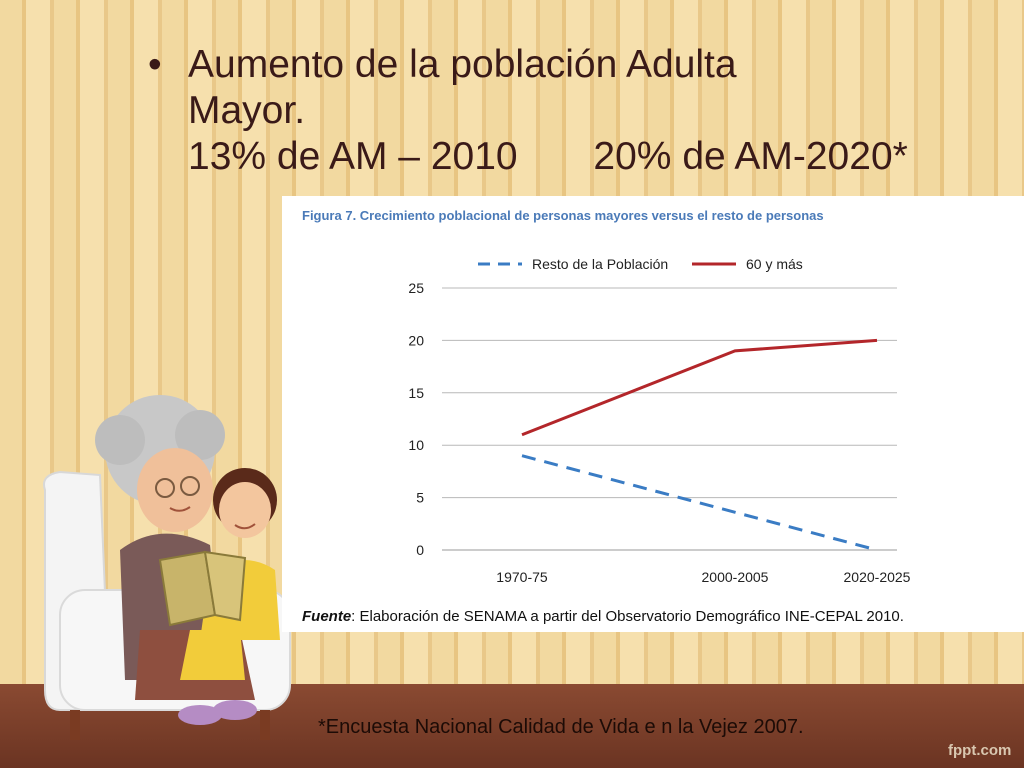  Describe the element at coordinates (167, 567) in the screenshot. I see `grandmother-child-illustration` at that location.